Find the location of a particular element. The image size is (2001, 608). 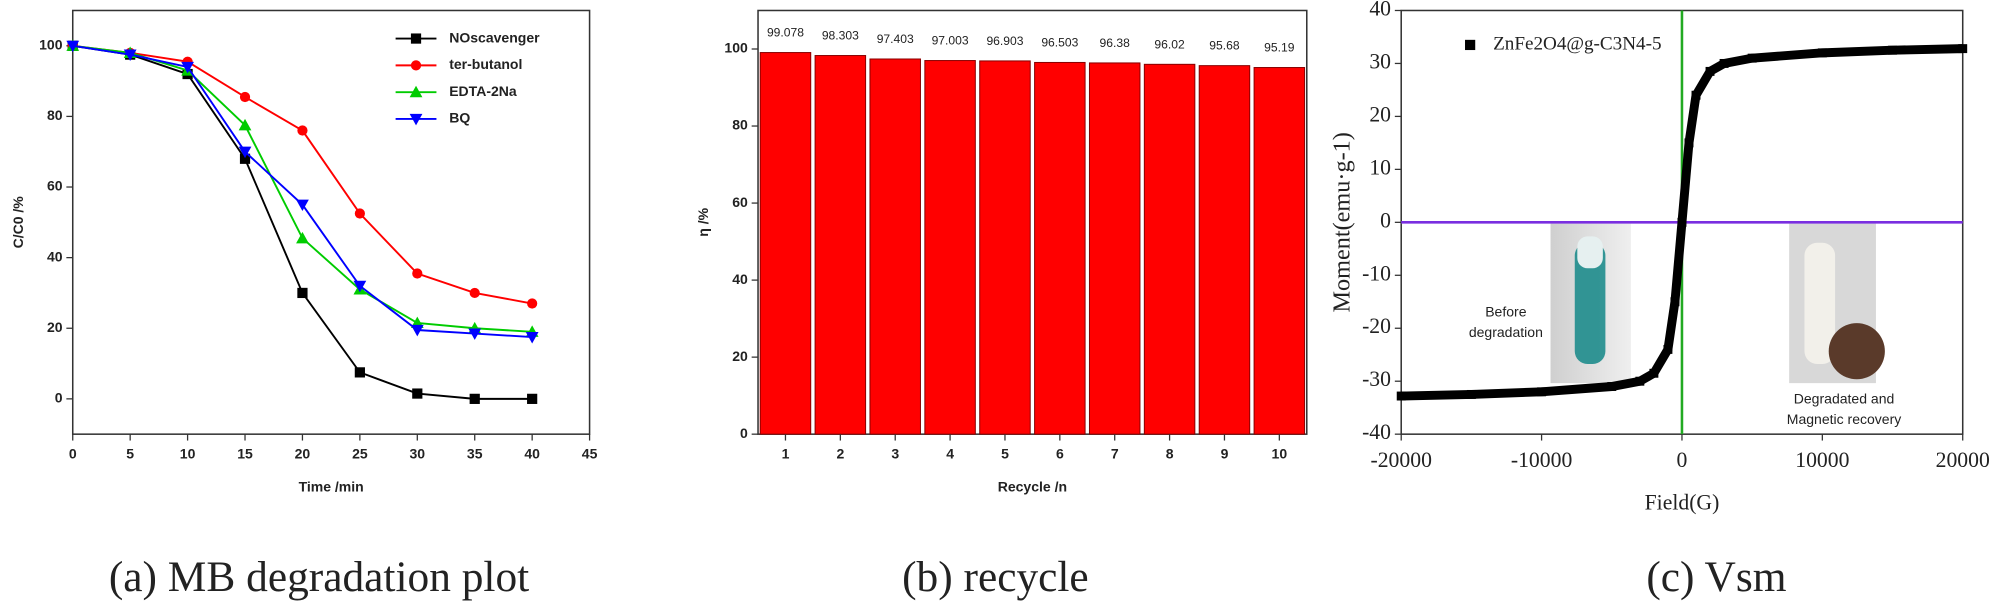

caption: (a) MB degradation plot is located at coordinates (319, 577).